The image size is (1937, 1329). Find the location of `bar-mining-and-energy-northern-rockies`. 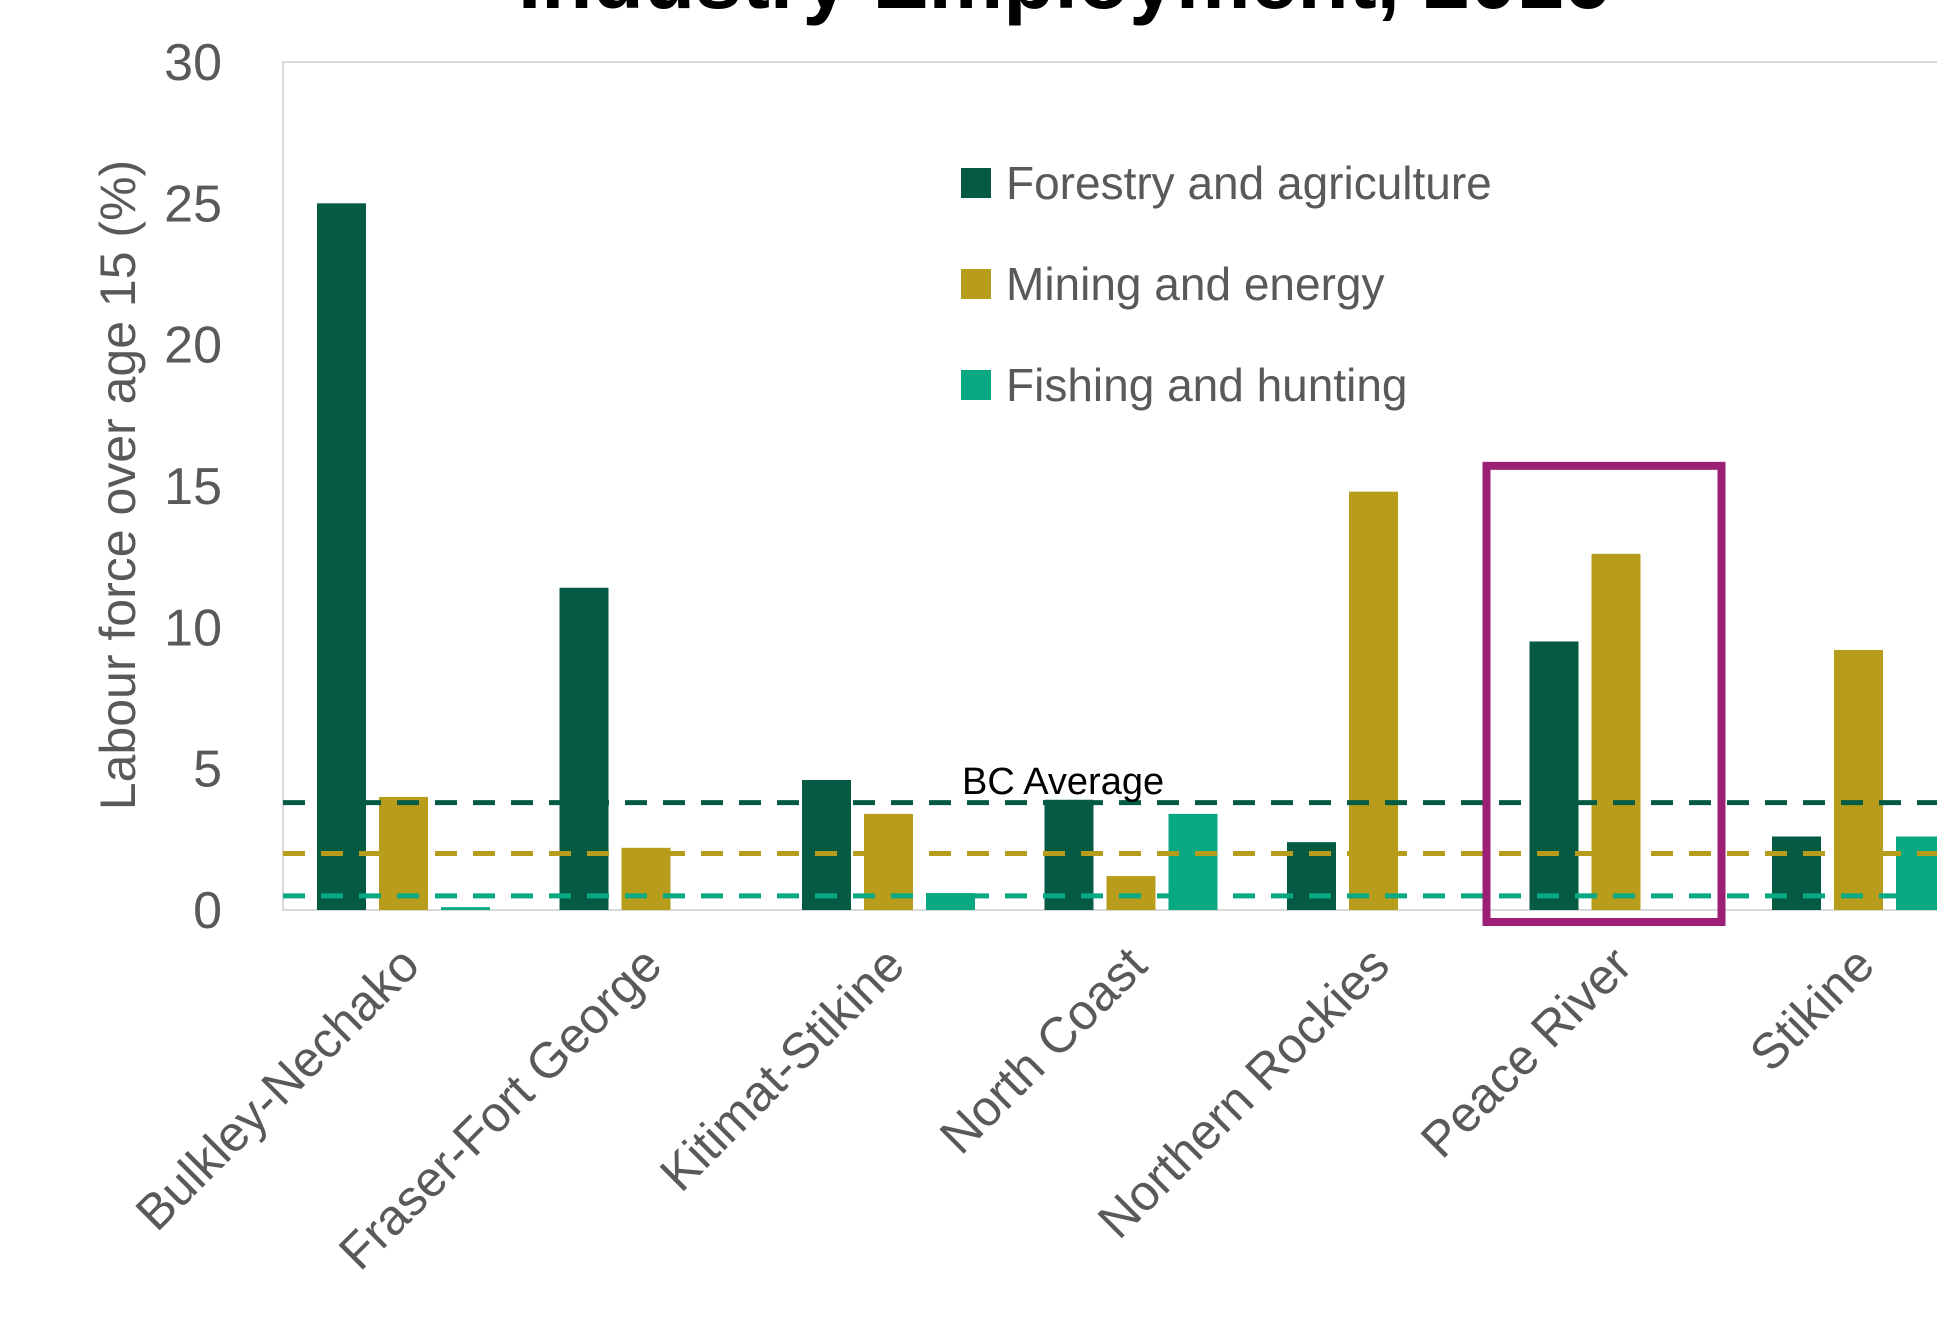

bar-mining-and-energy-northern-rockies is located at coordinates (1373, 700).